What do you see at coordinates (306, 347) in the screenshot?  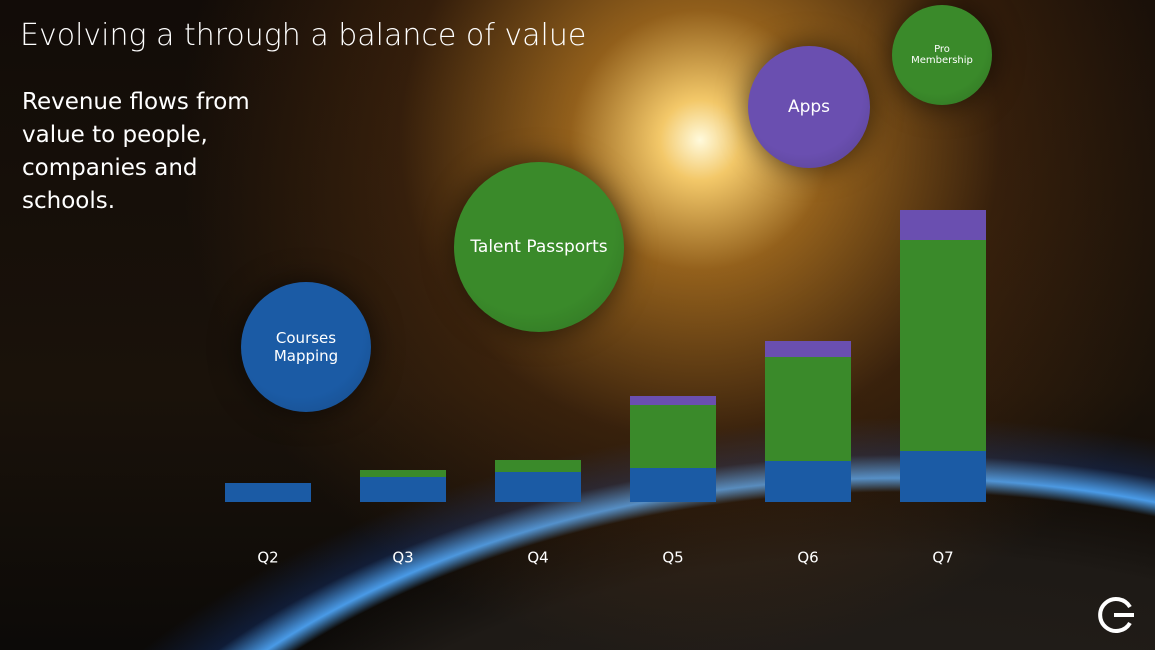 I see `bubble-label: Courses Mapping` at bounding box center [306, 347].